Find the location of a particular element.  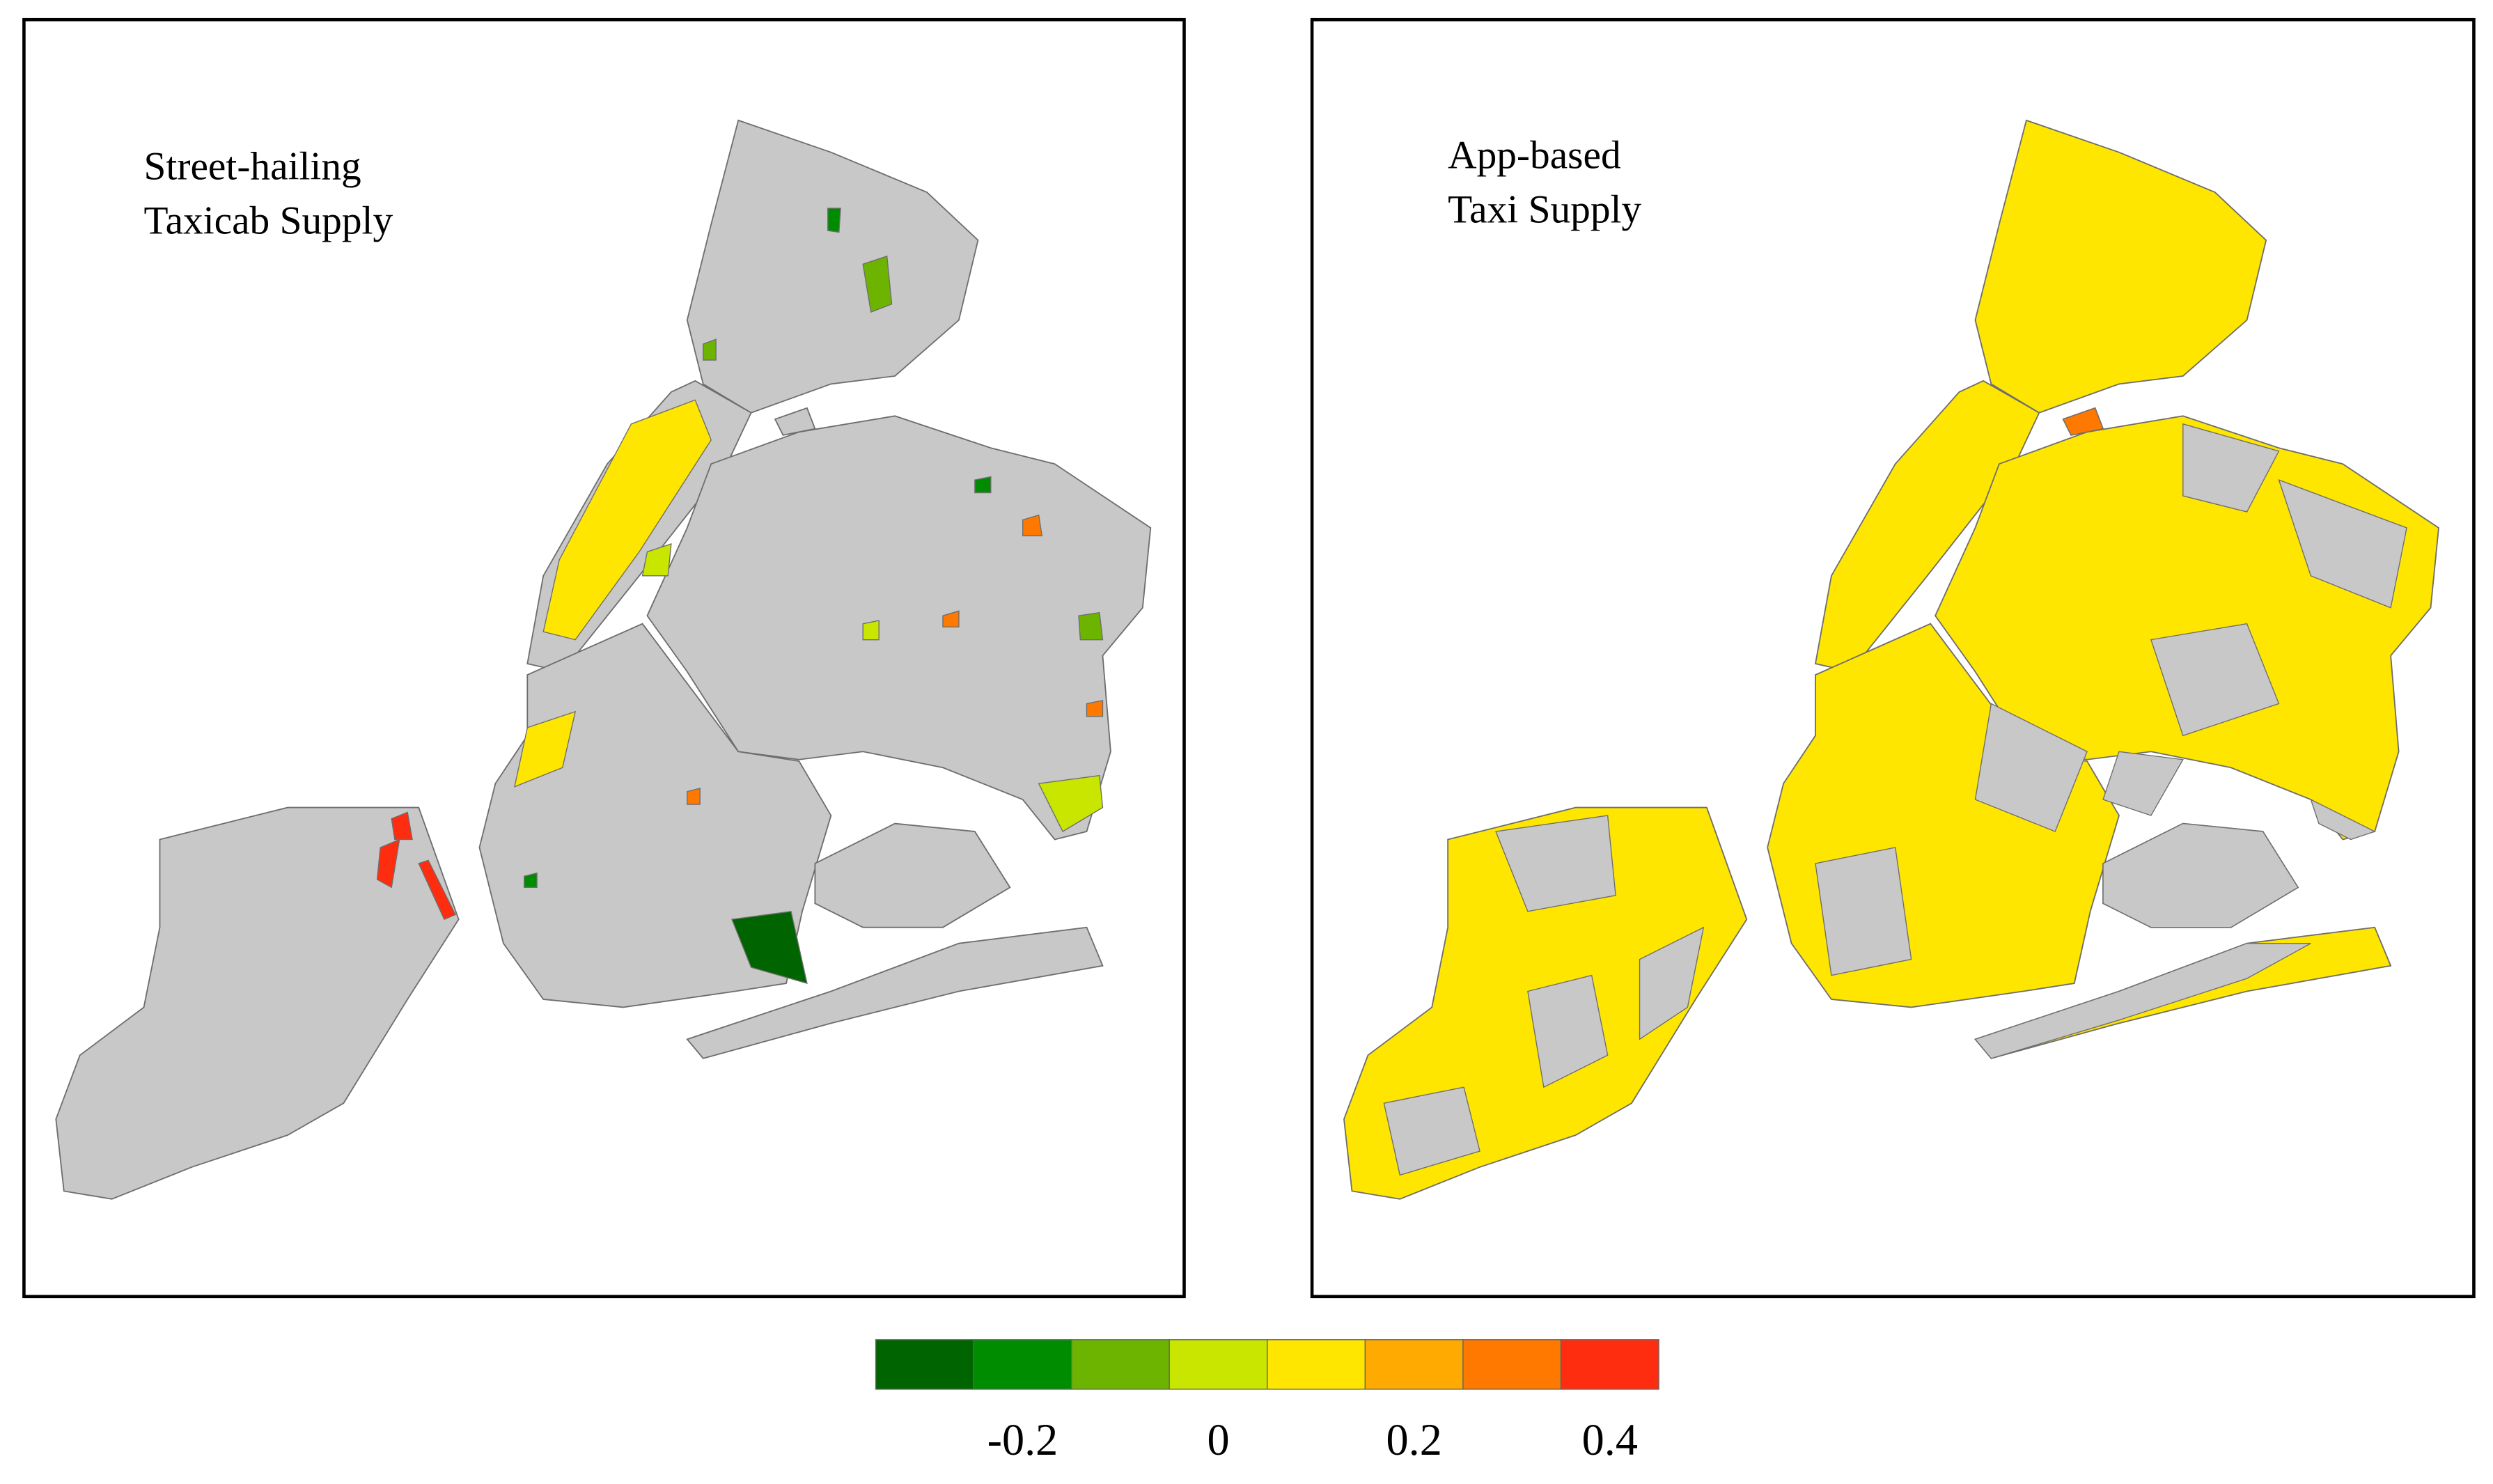

colorbar-tick-label: 0.4 is located at coordinates (1610, 1440).